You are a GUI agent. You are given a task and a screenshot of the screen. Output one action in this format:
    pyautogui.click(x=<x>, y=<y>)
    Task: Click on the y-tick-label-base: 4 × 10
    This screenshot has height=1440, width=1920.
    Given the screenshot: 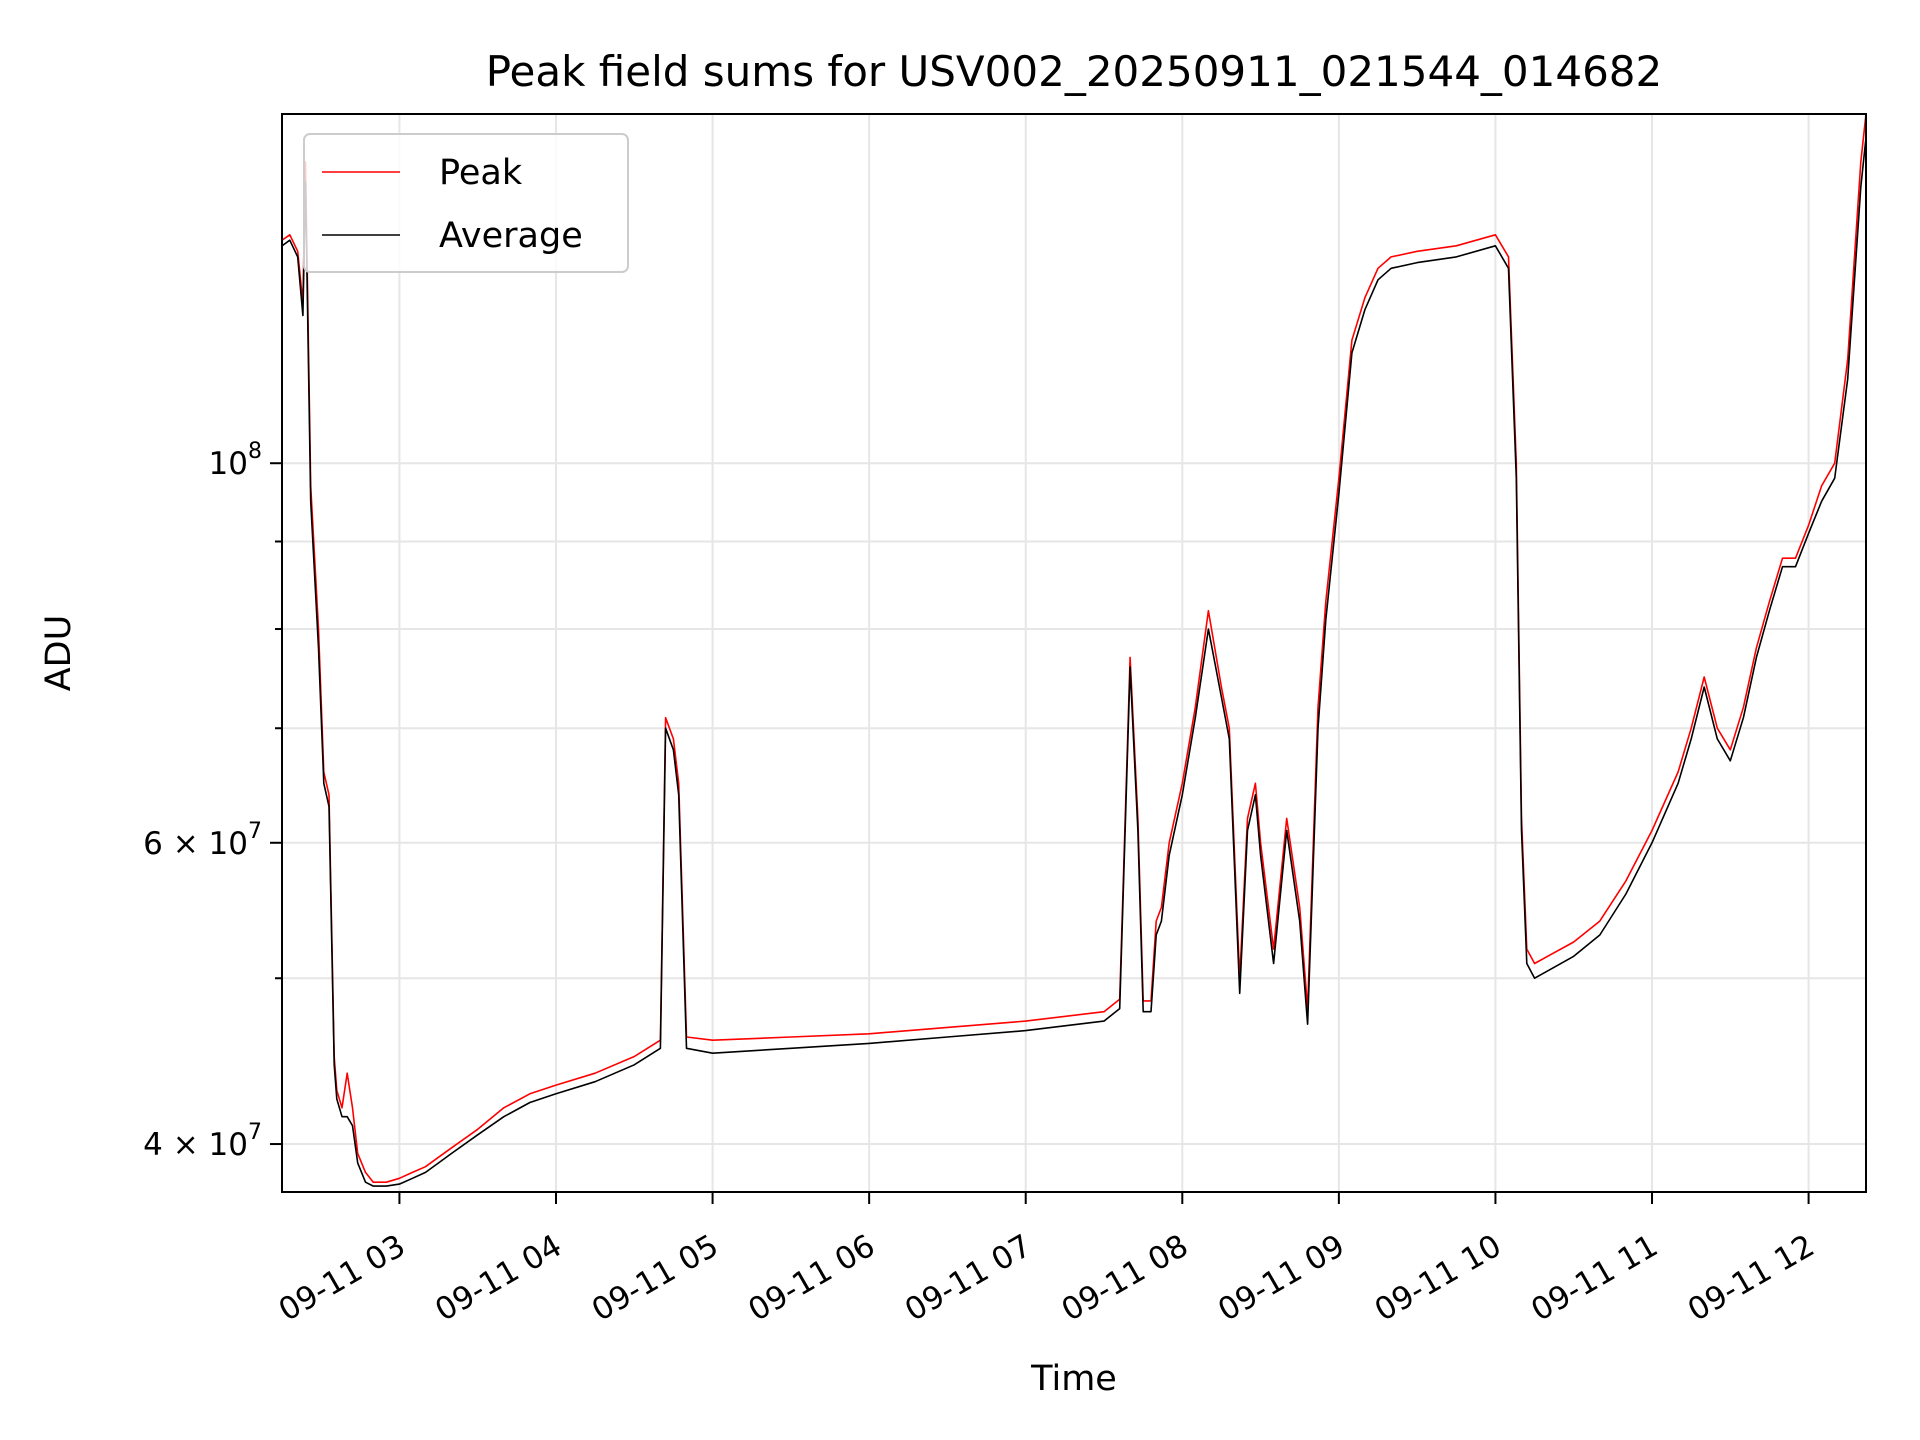 What is the action you would take?
    pyautogui.click(x=195, y=1145)
    